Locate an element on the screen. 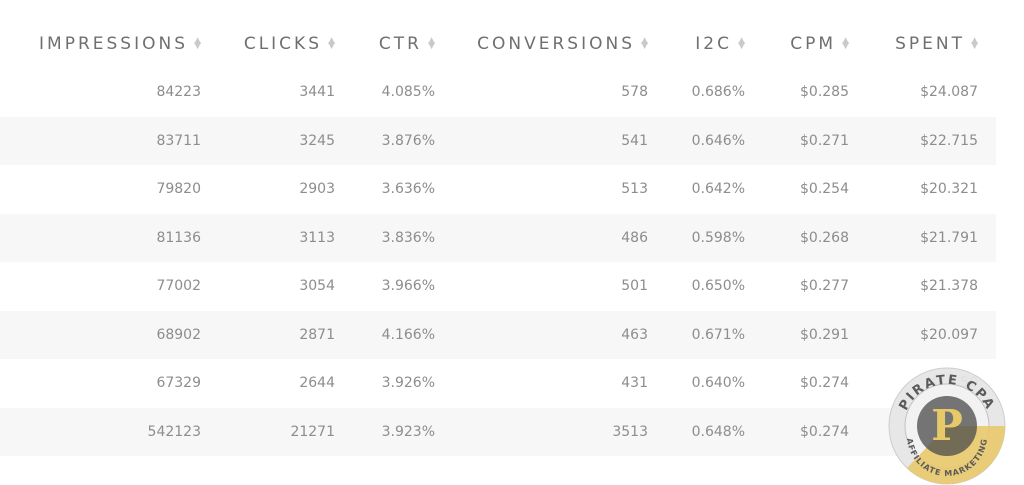 This screenshot has width=1024, height=485. cell-clicks: 3441 is located at coordinates (317, 92).